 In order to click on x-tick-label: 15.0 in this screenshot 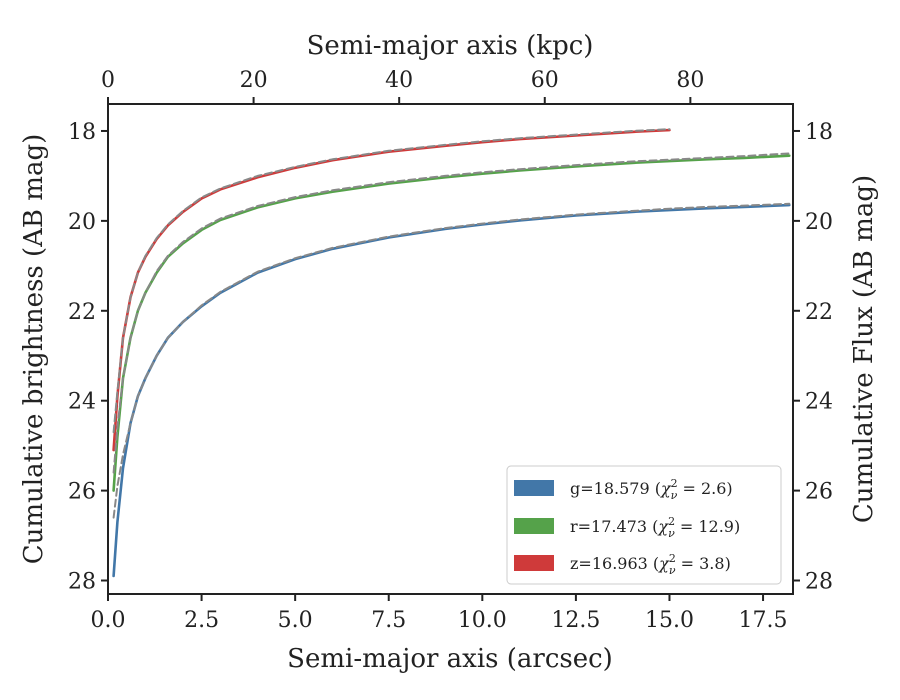, I will do `click(669, 620)`.